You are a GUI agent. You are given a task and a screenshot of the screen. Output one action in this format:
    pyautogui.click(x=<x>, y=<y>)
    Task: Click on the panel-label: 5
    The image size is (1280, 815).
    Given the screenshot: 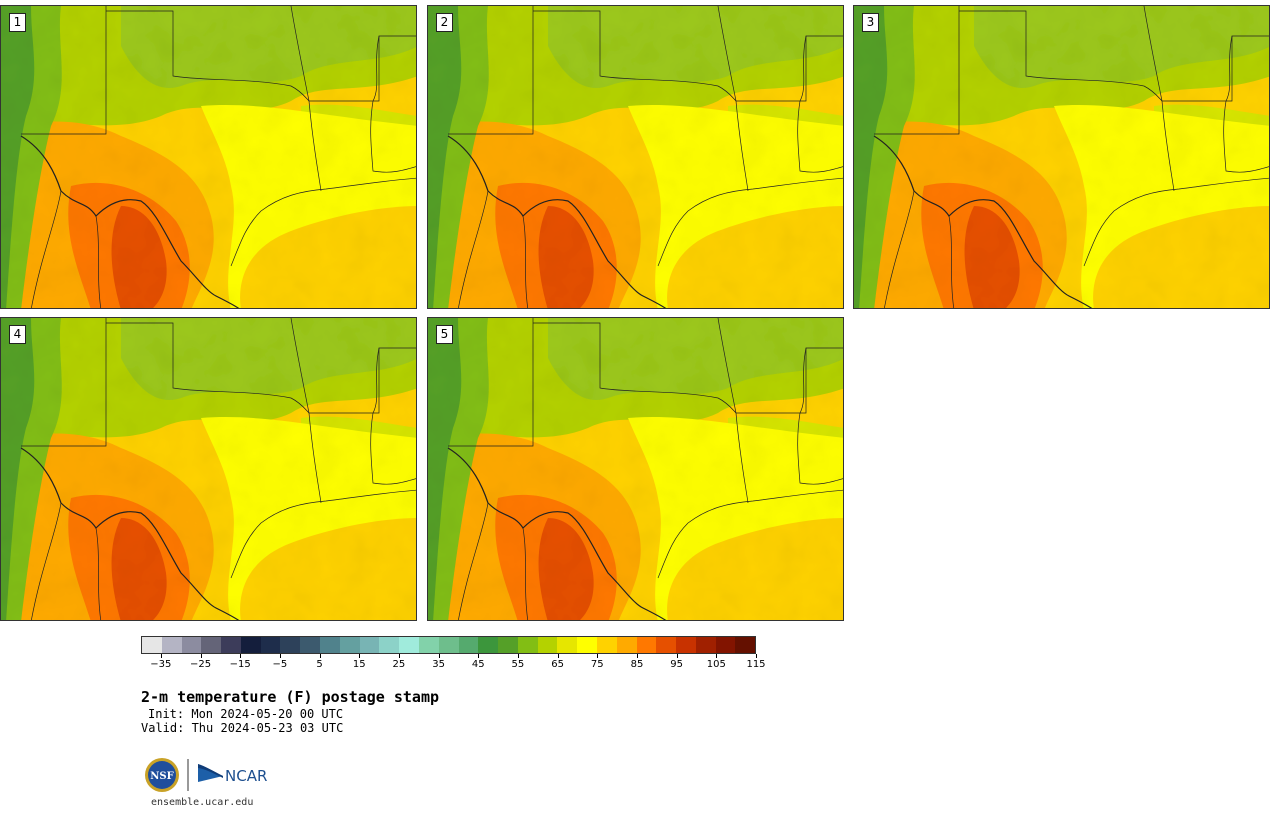 What is the action you would take?
    pyautogui.click(x=444, y=334)
    